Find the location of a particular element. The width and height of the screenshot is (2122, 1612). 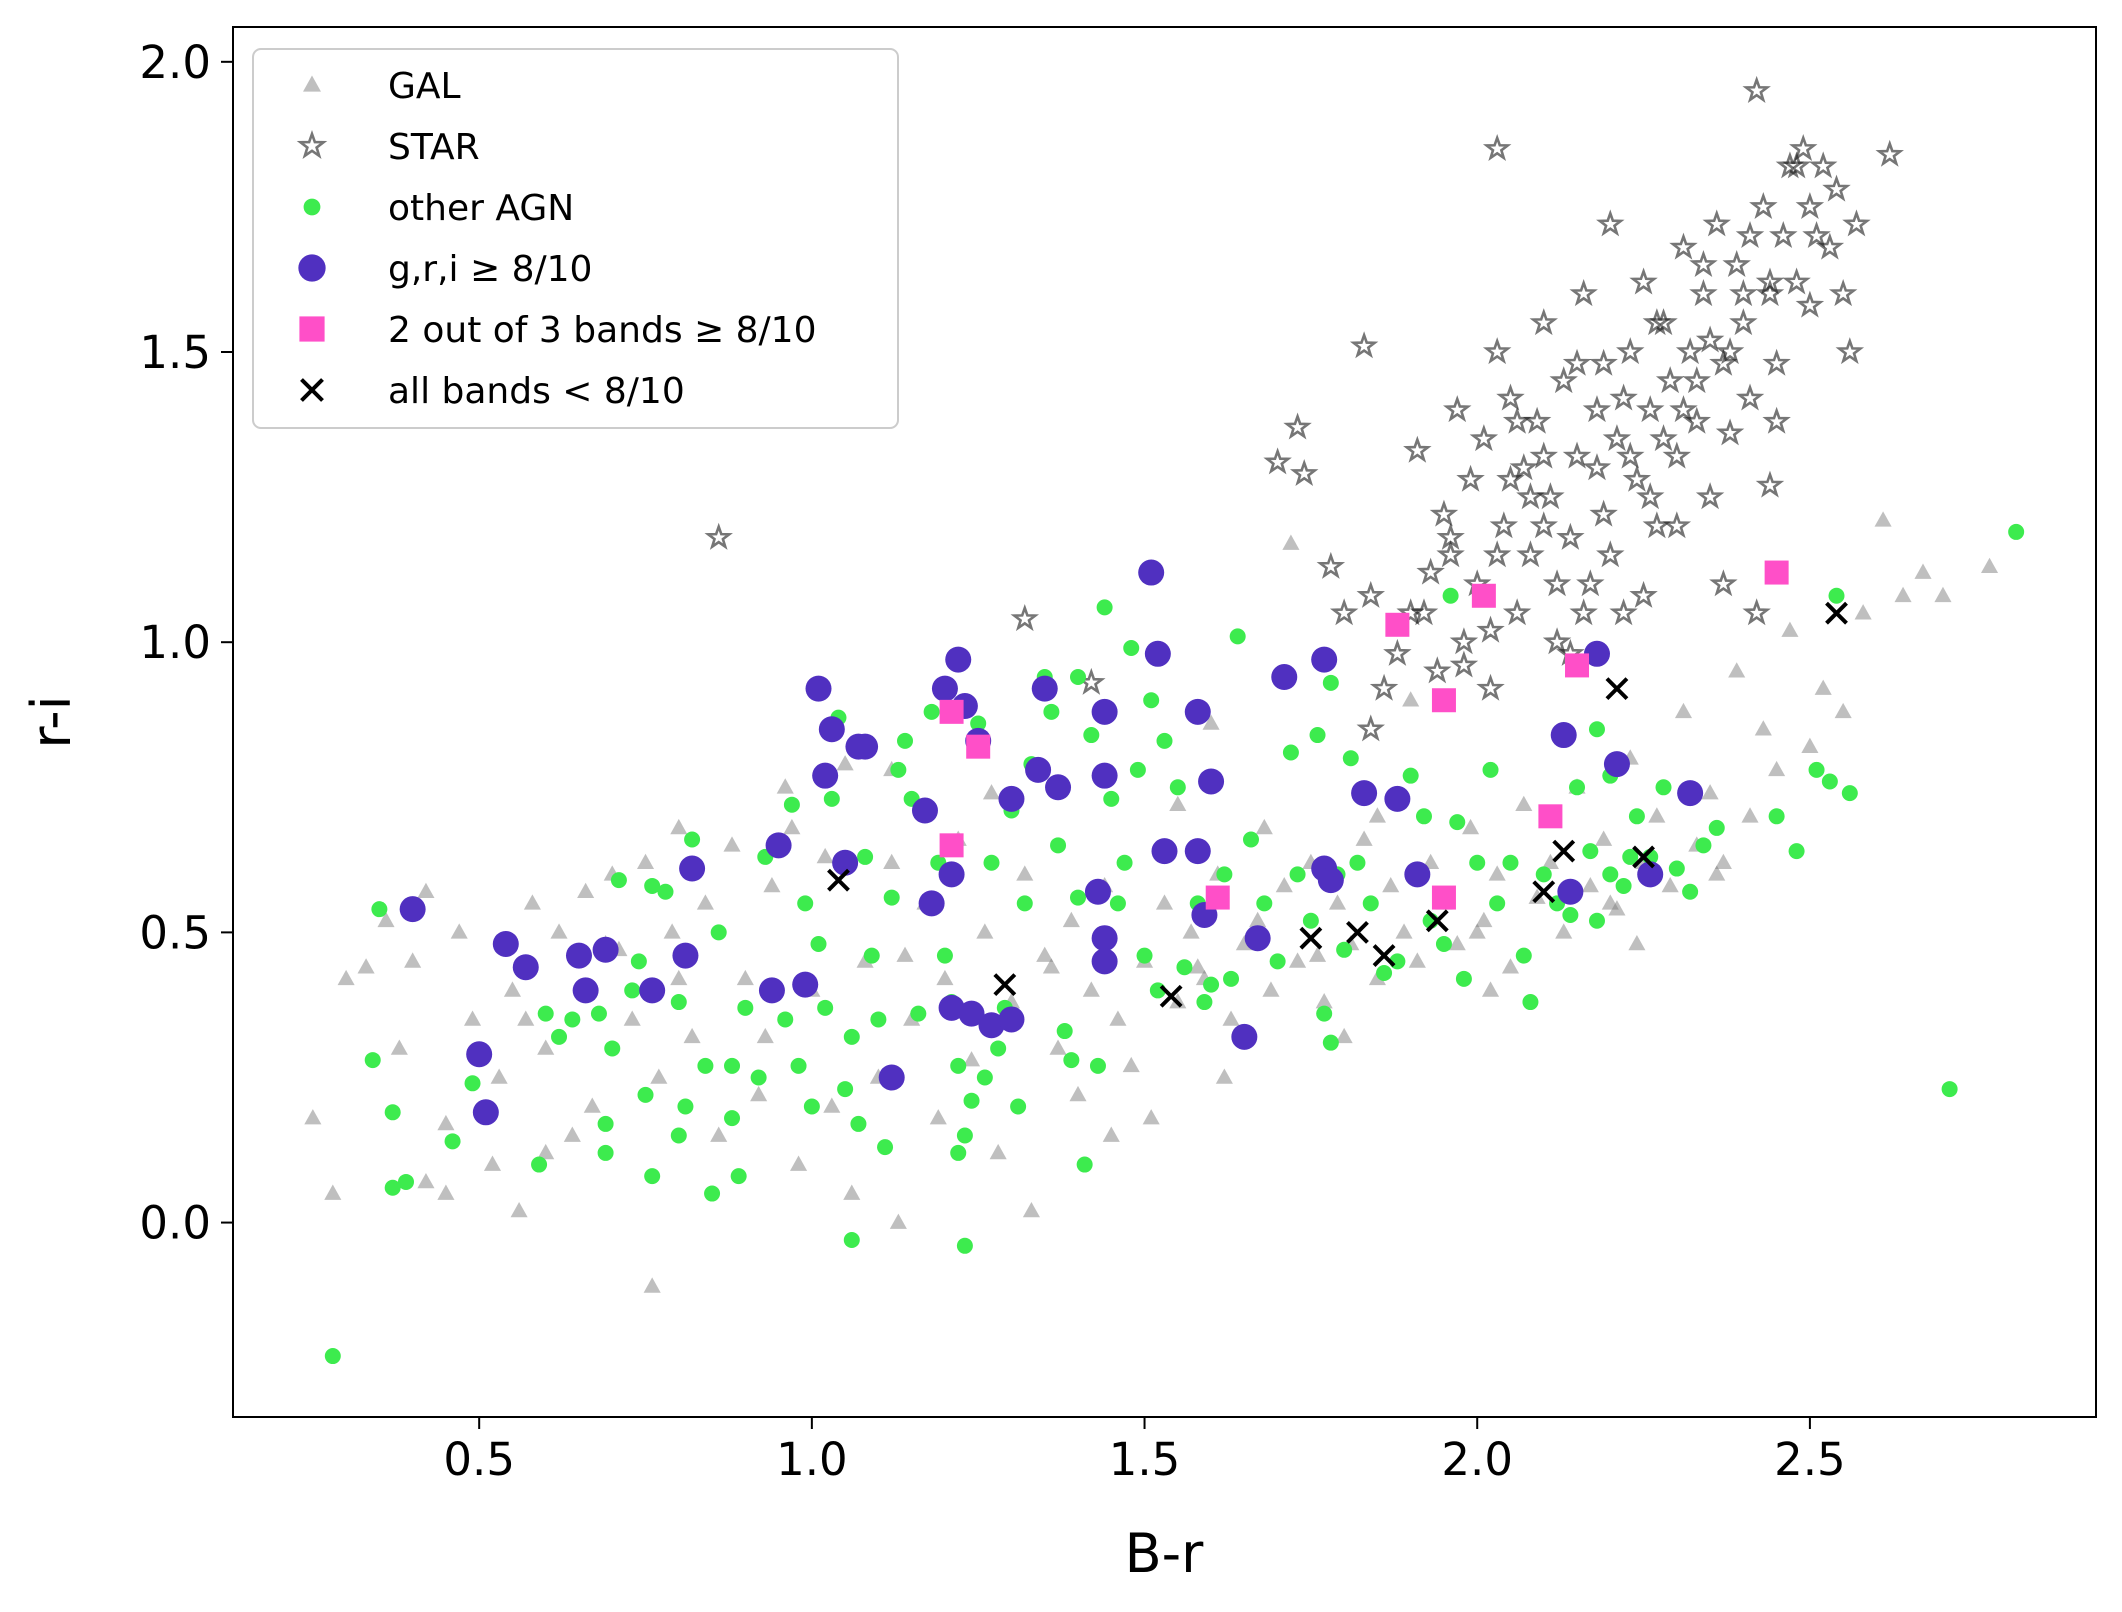

x-tick-label: 2.5 is located at coordinates (1810, 1459).